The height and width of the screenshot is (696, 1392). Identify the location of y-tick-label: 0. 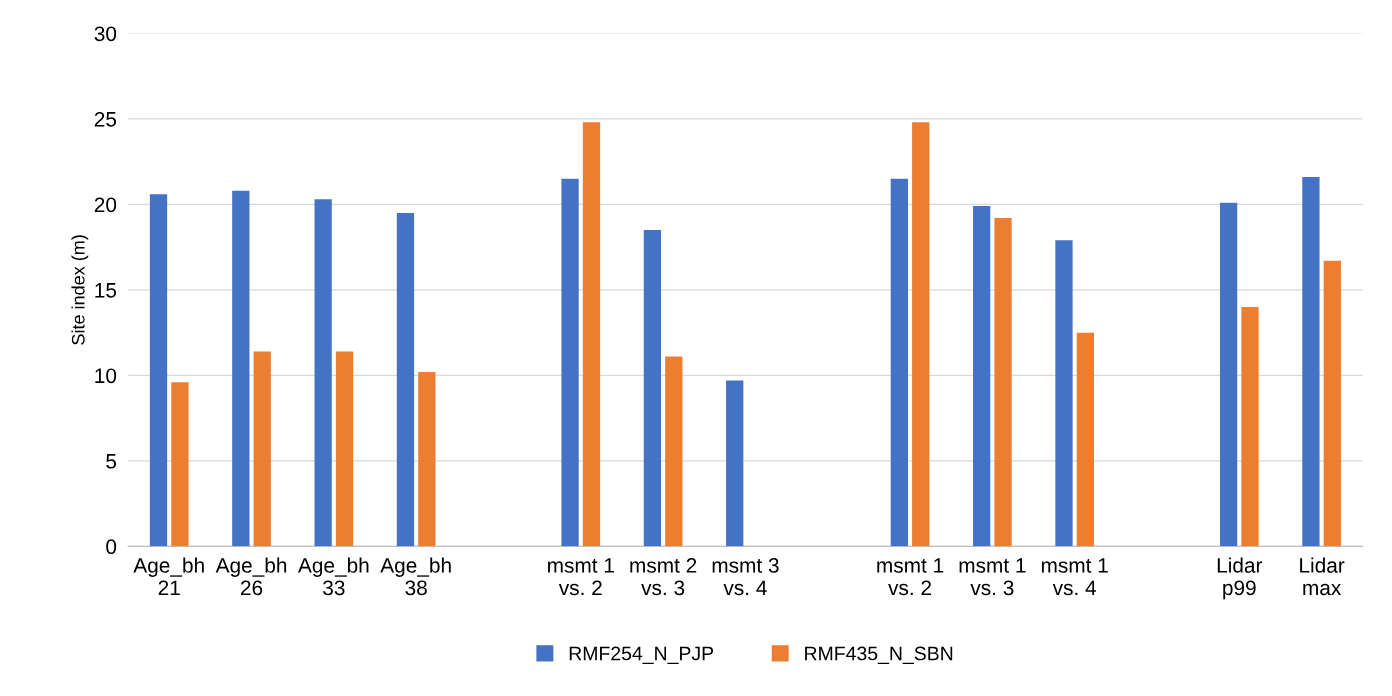
(111, 547).